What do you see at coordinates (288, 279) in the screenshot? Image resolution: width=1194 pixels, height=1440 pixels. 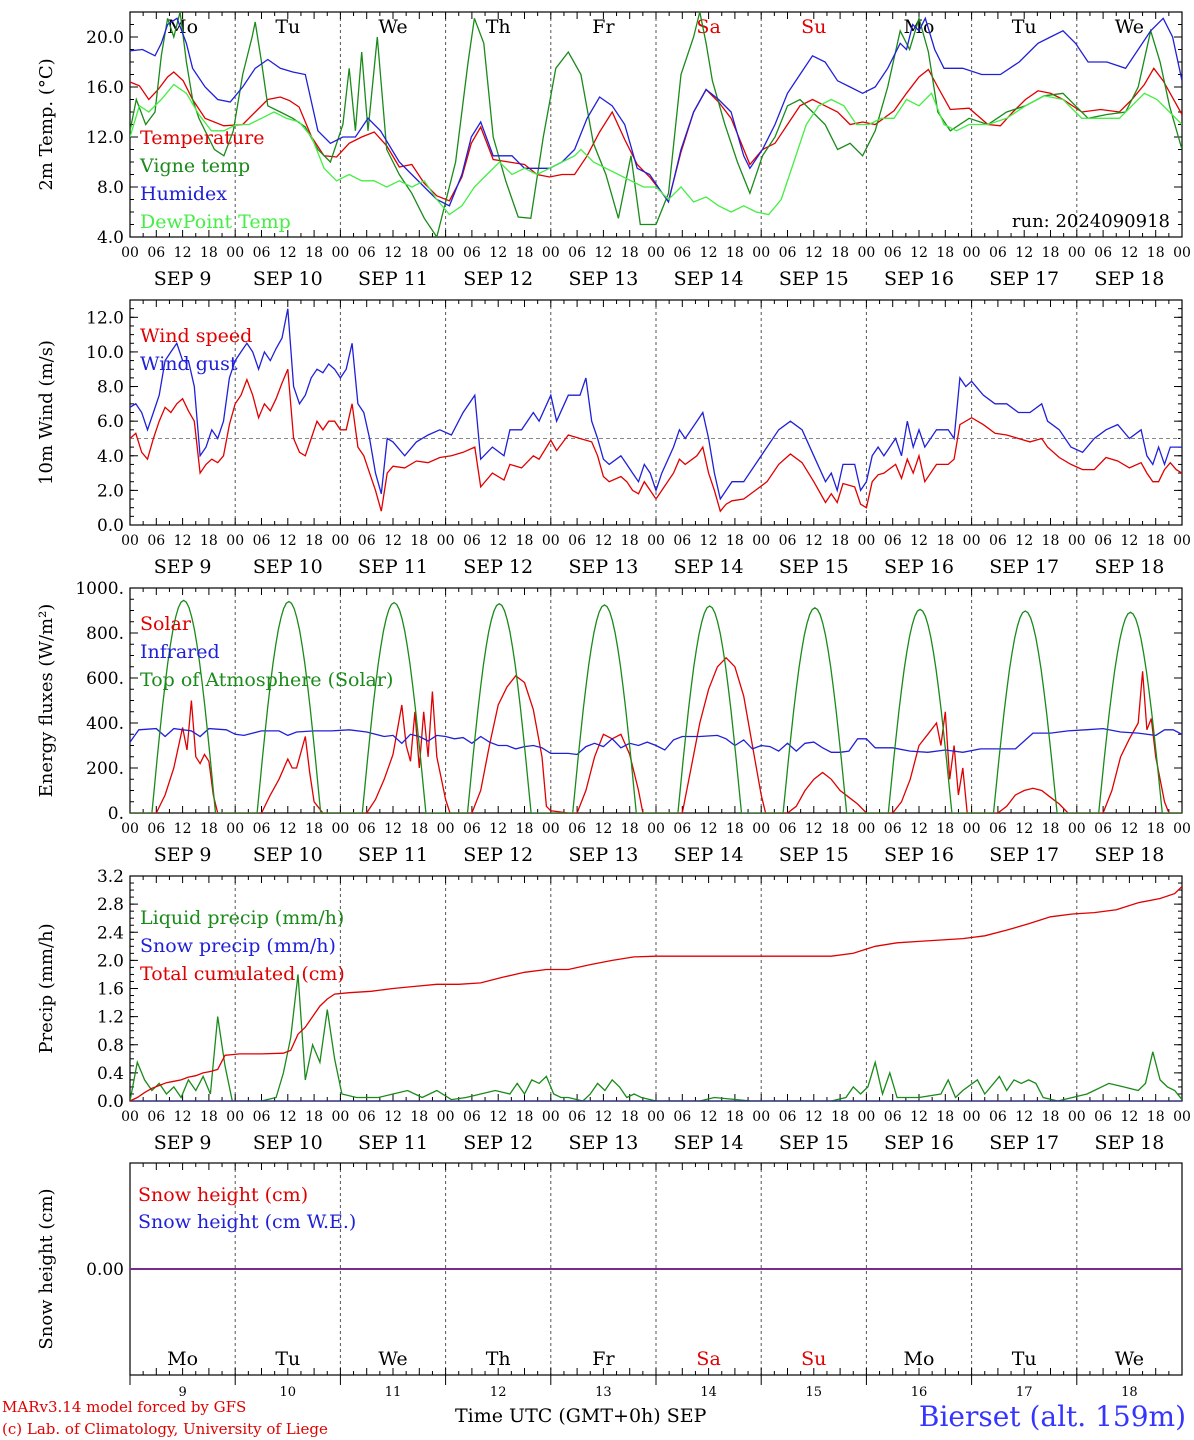 I see `date-label: SEP 10` at bounding box center [288, 279].